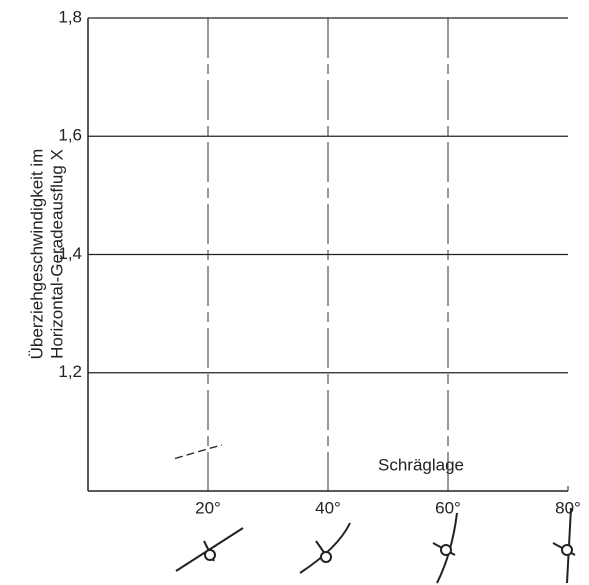 The image size is (589, 585). Describe the element at coordinates (70, 135) in the screenshot. I see `y-tick-label: 1,6` at that location.